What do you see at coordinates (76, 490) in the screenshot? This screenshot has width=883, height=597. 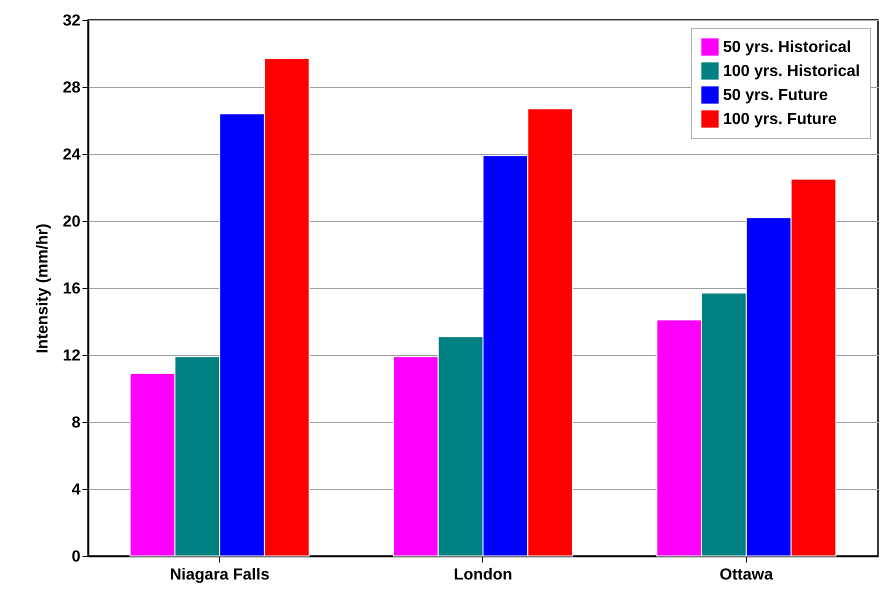 I see `y-tick-label: 4` at bounding box center [76, 490].